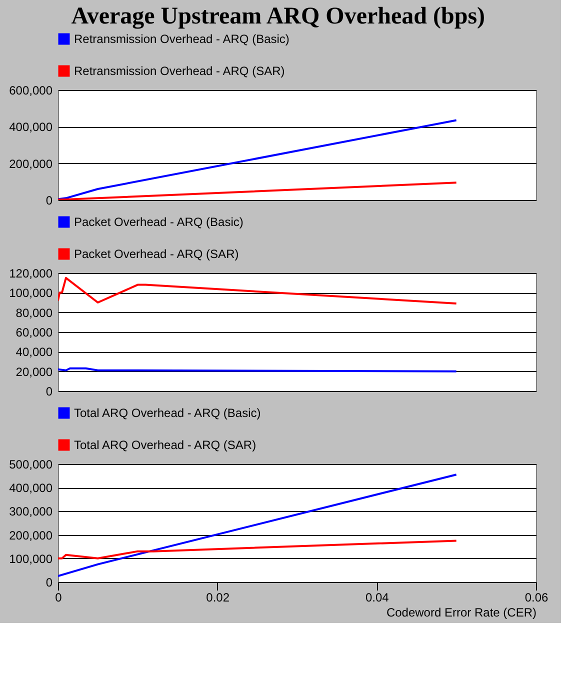  I want to click on x-axis-title: Codeword Error Rate (CER), so click(461, 613).